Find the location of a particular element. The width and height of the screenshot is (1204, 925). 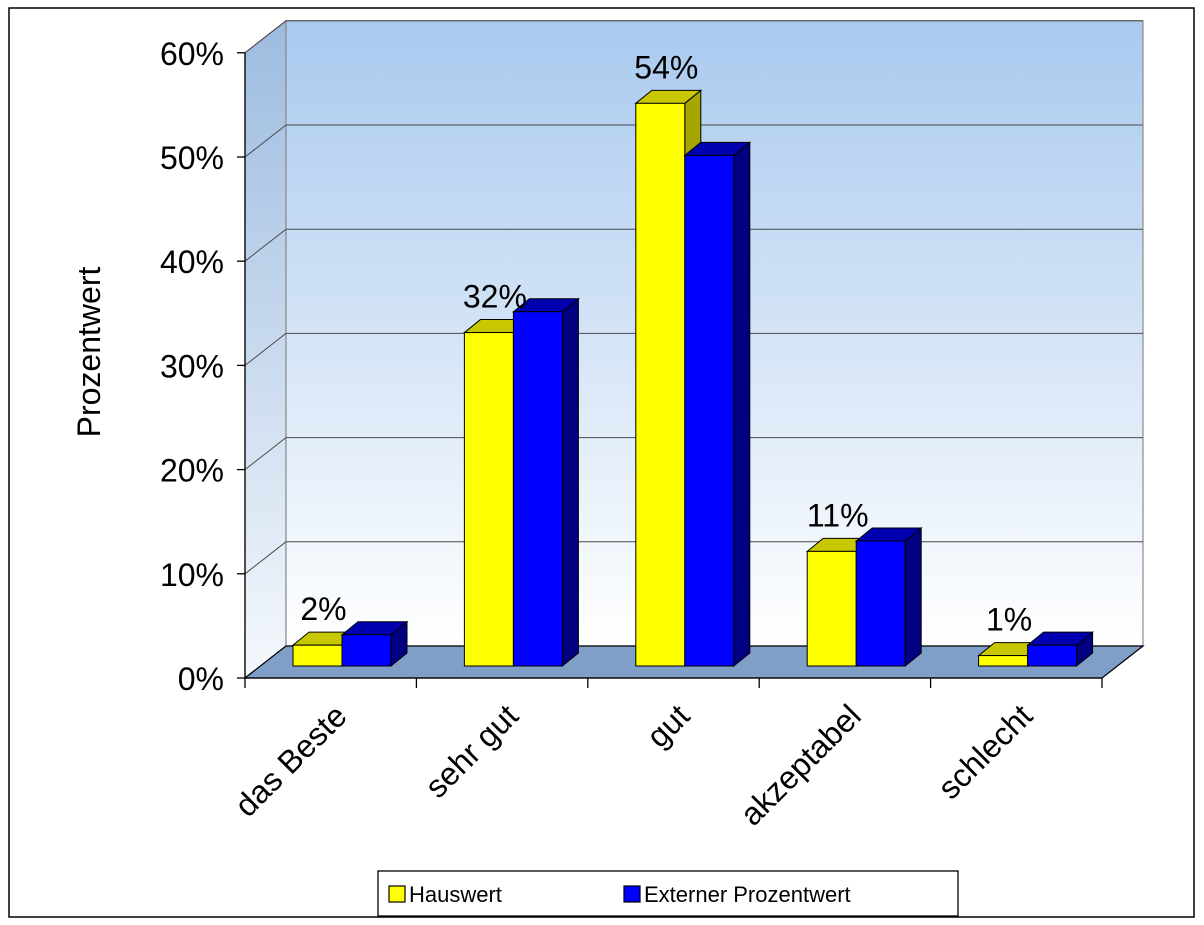

legend: Hauswert Externer Prozentwert is located at coordinates (668, 893).